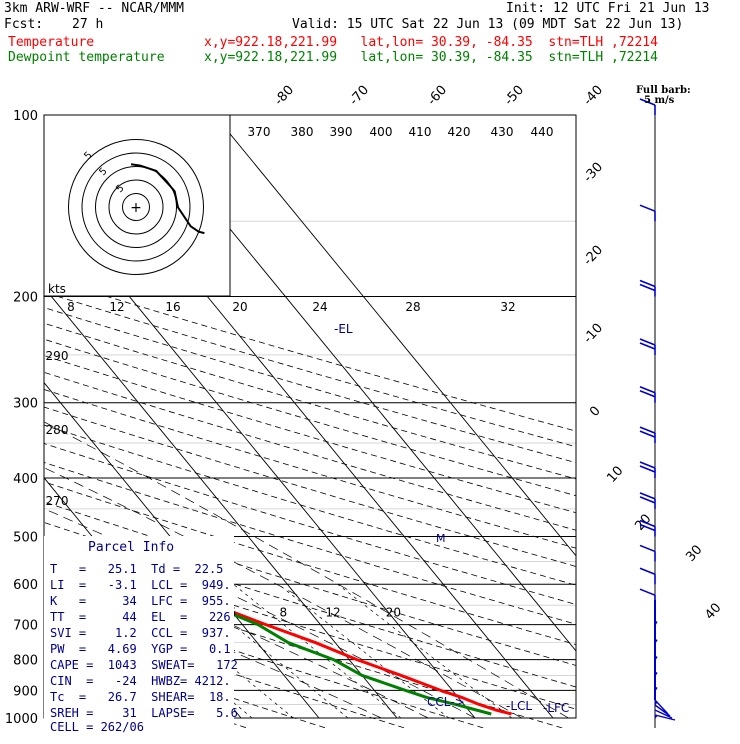 The height and width of the screenshot is (744, 740). I want to click on theta-label-370: 370, so click(259, 132).